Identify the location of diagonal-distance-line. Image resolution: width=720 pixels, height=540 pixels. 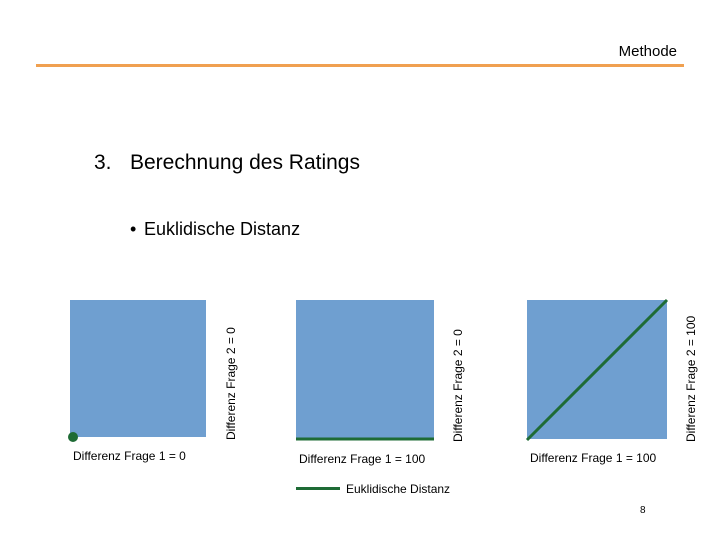
(597, 370).